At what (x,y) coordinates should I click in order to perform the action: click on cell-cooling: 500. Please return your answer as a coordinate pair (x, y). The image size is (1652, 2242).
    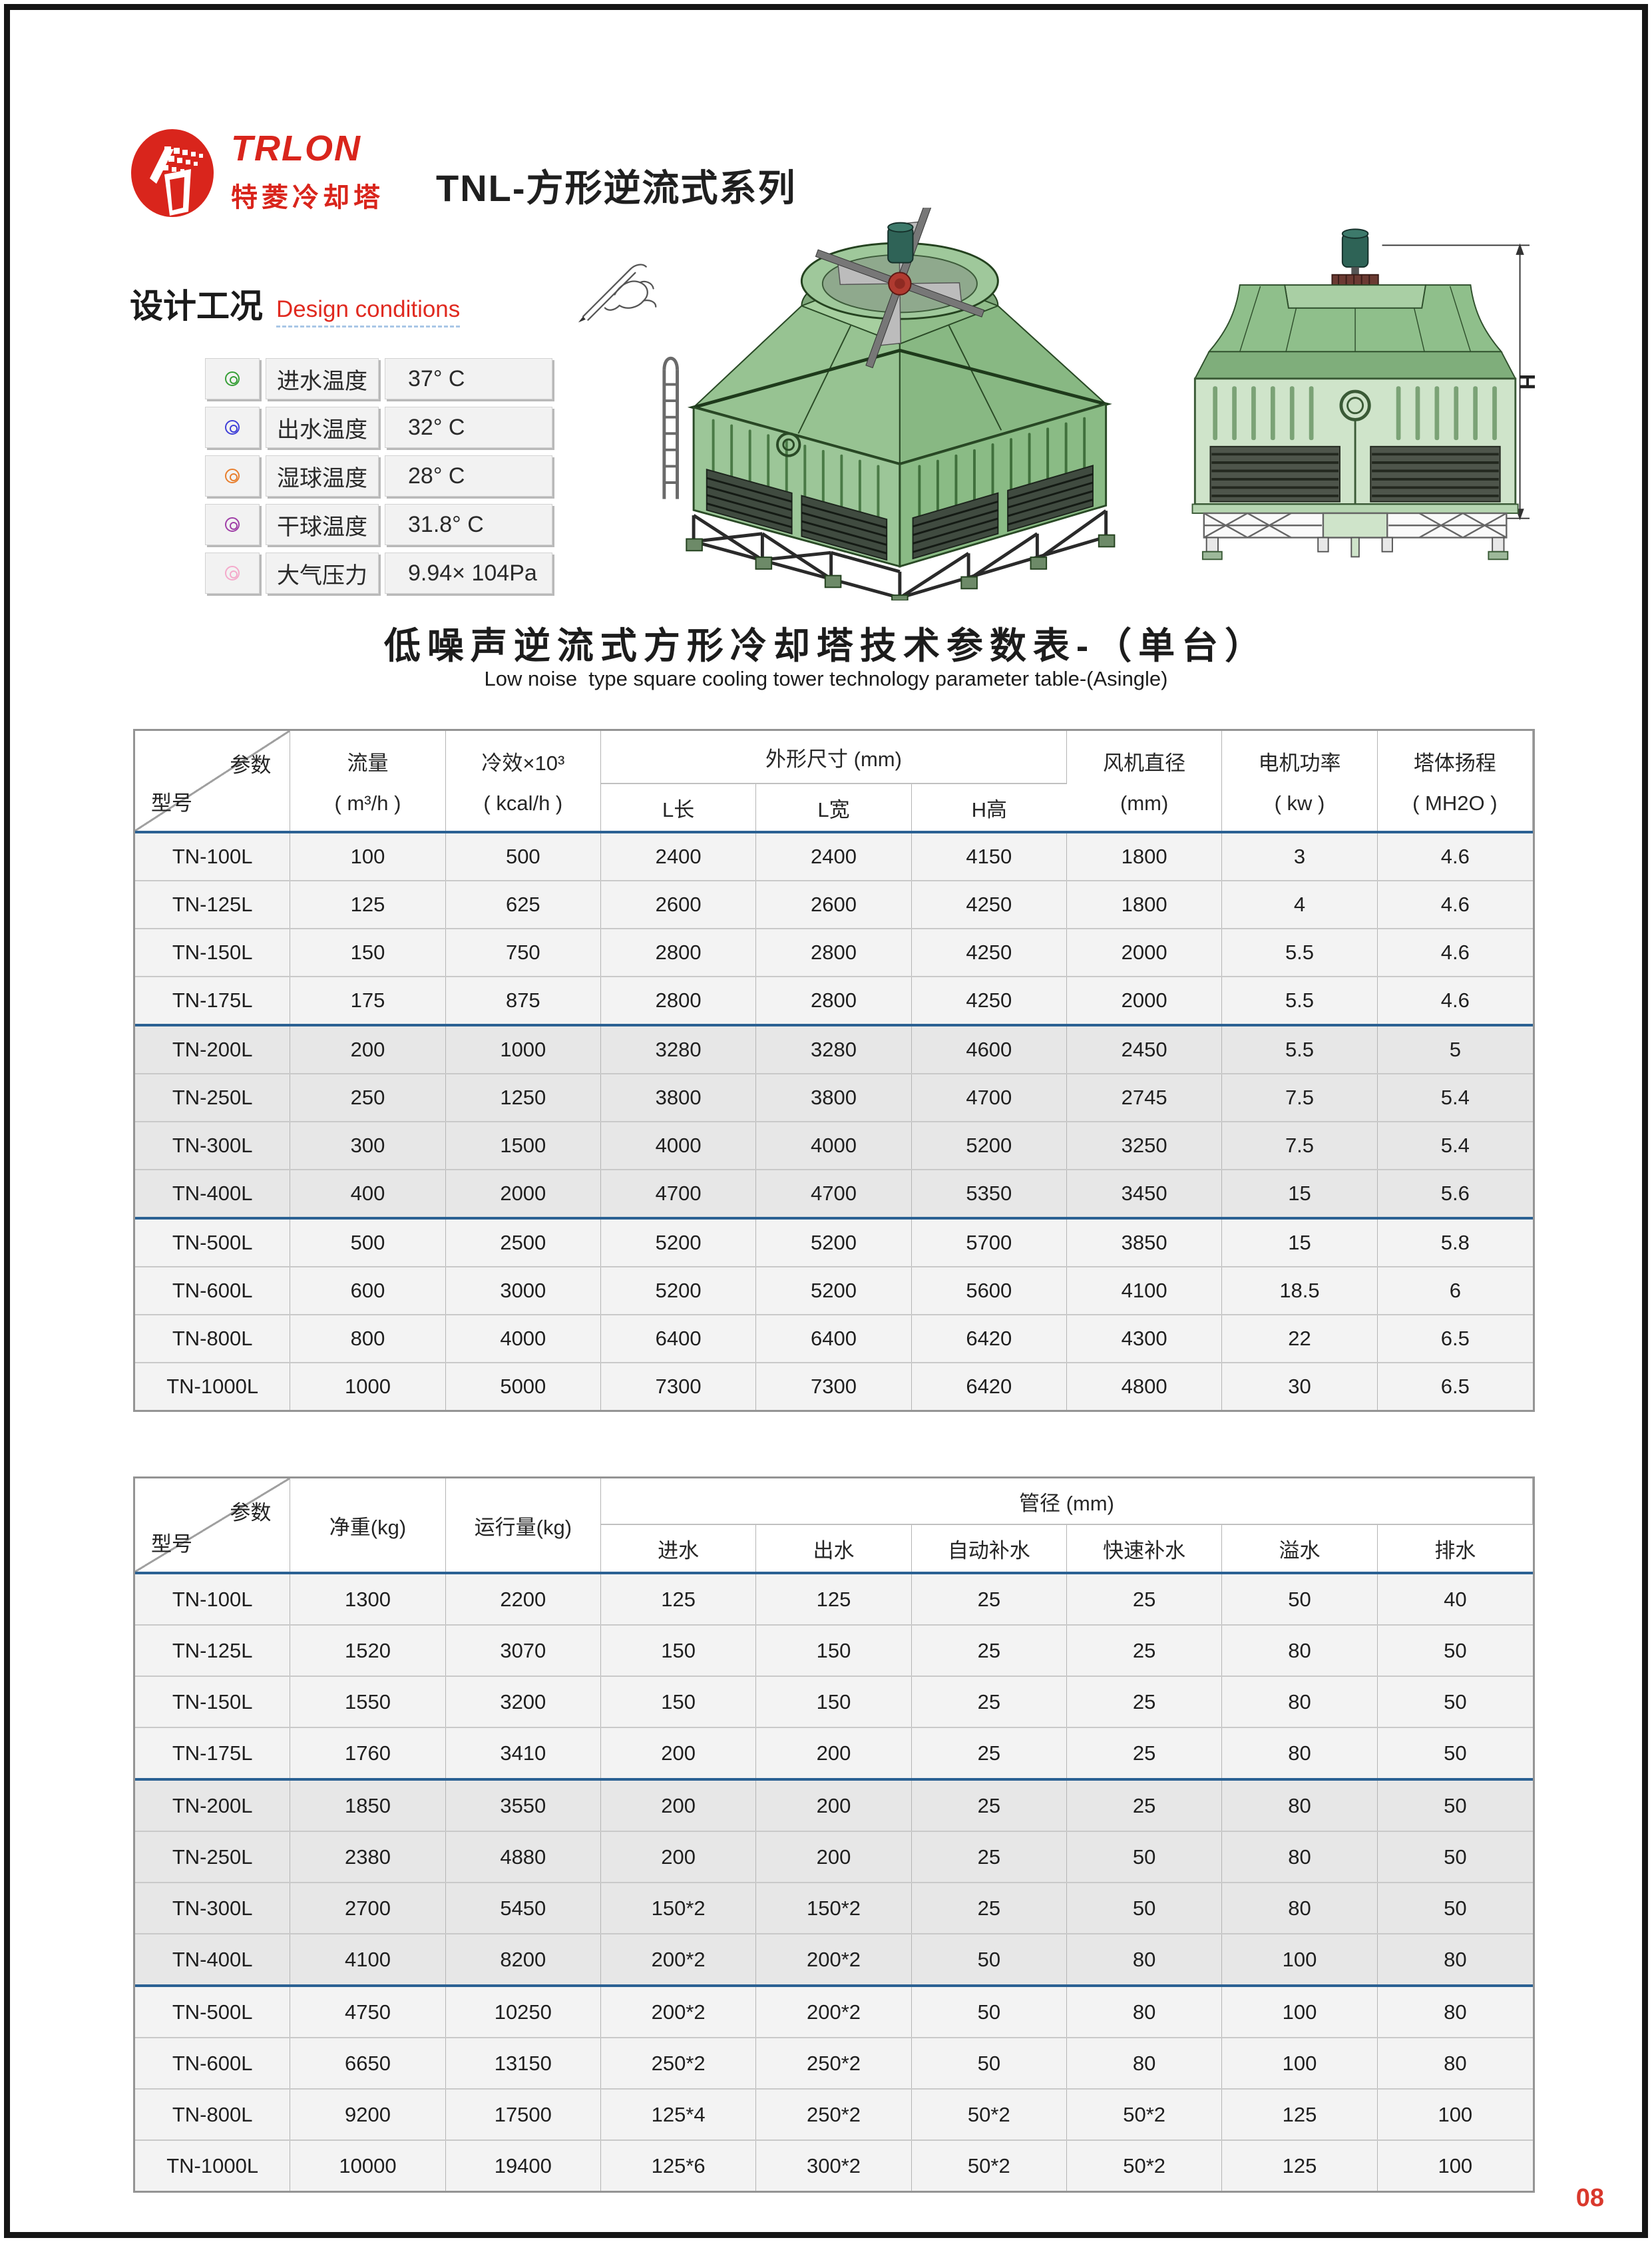
    Looking at the image, I should click on (523, 857).